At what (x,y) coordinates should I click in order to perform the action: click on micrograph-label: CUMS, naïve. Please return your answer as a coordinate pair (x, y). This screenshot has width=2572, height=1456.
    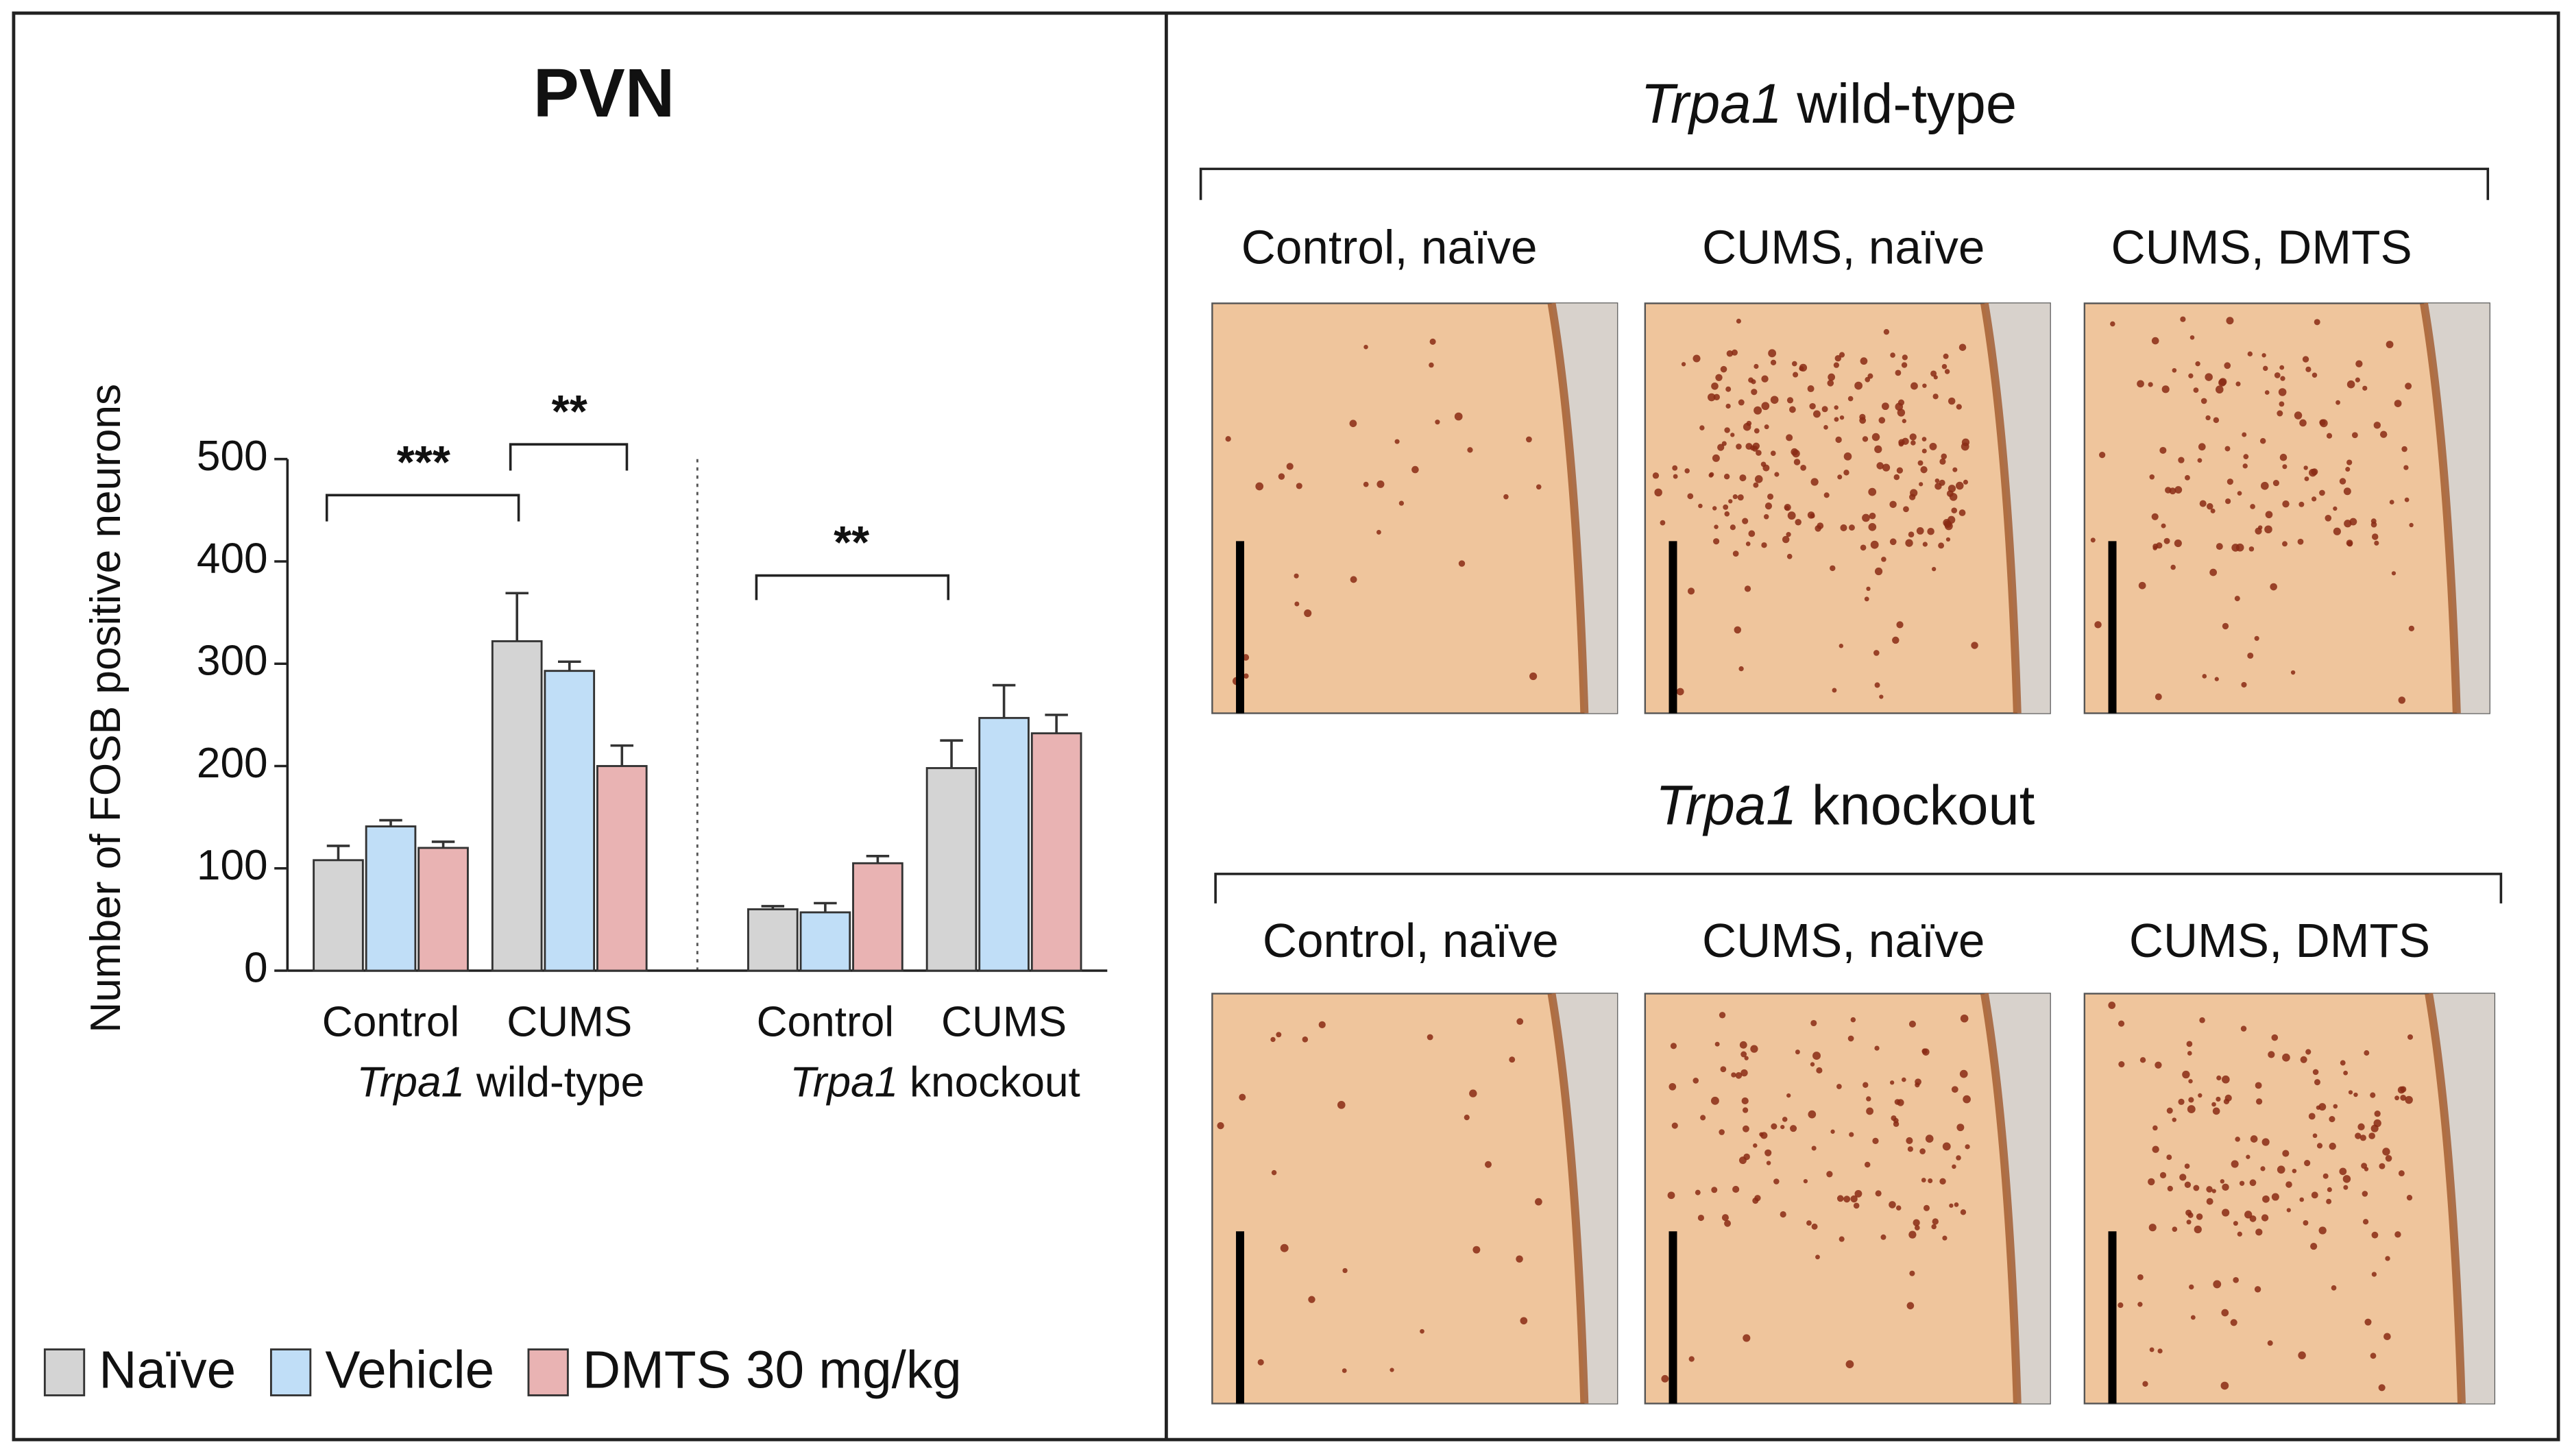
    Looking at the image, I should click on (1844, 247).